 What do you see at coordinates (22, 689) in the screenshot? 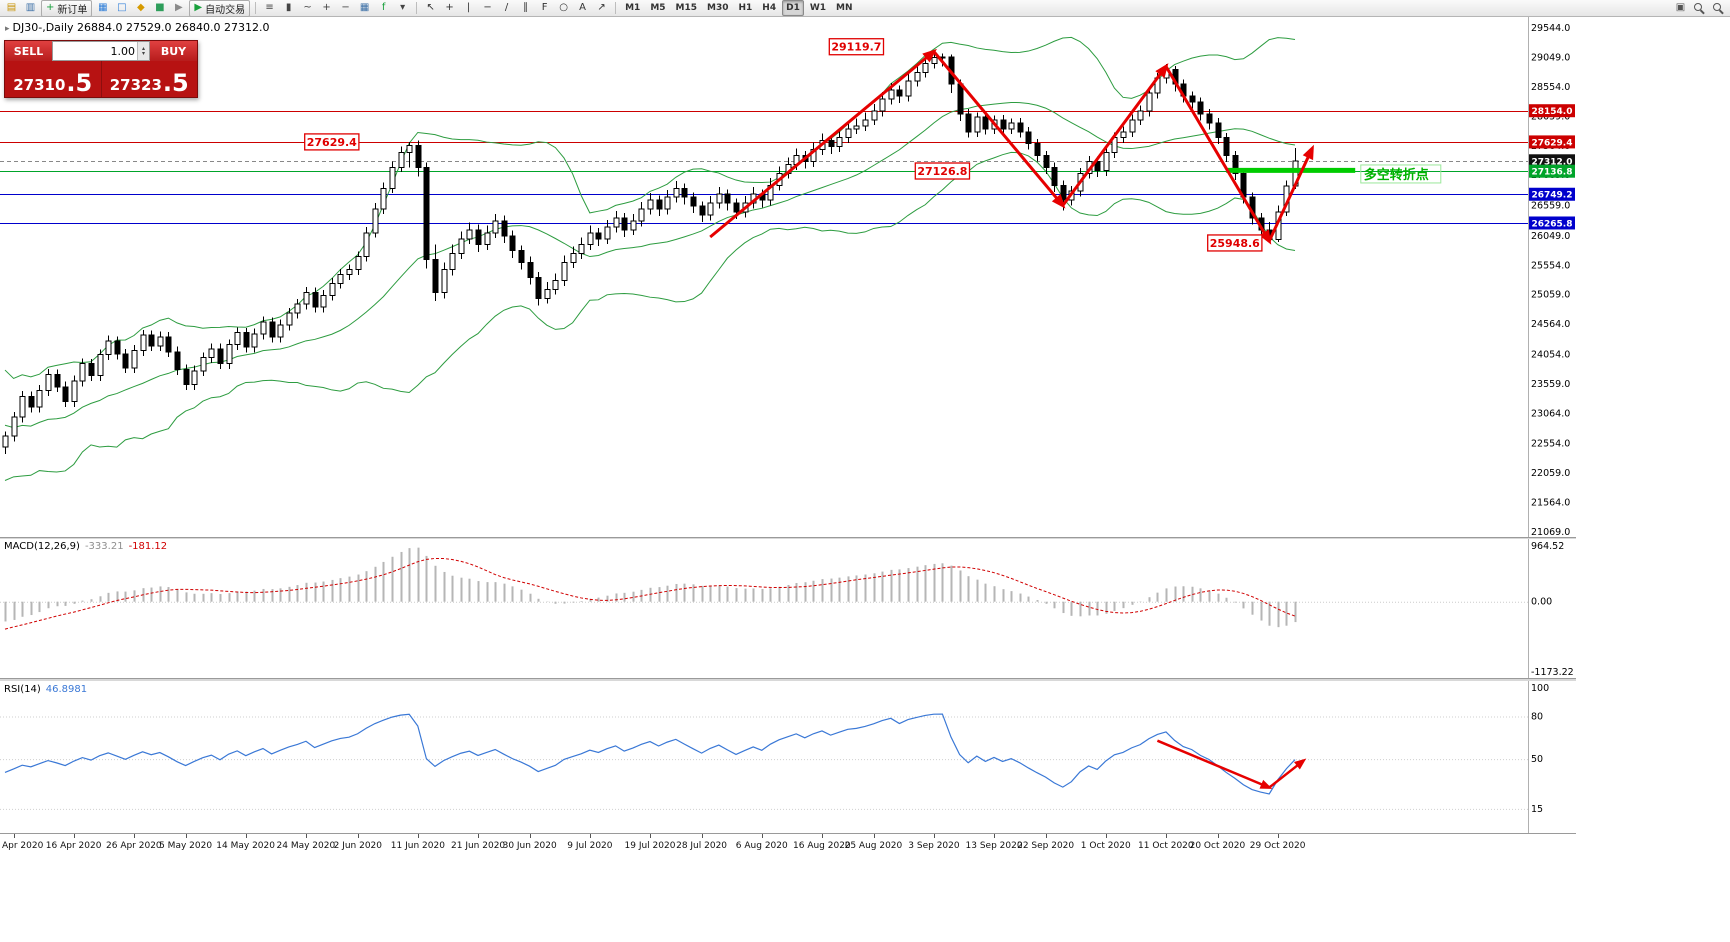
I see `rsi-name: RSI(14)` at bounding box center [22, 689].